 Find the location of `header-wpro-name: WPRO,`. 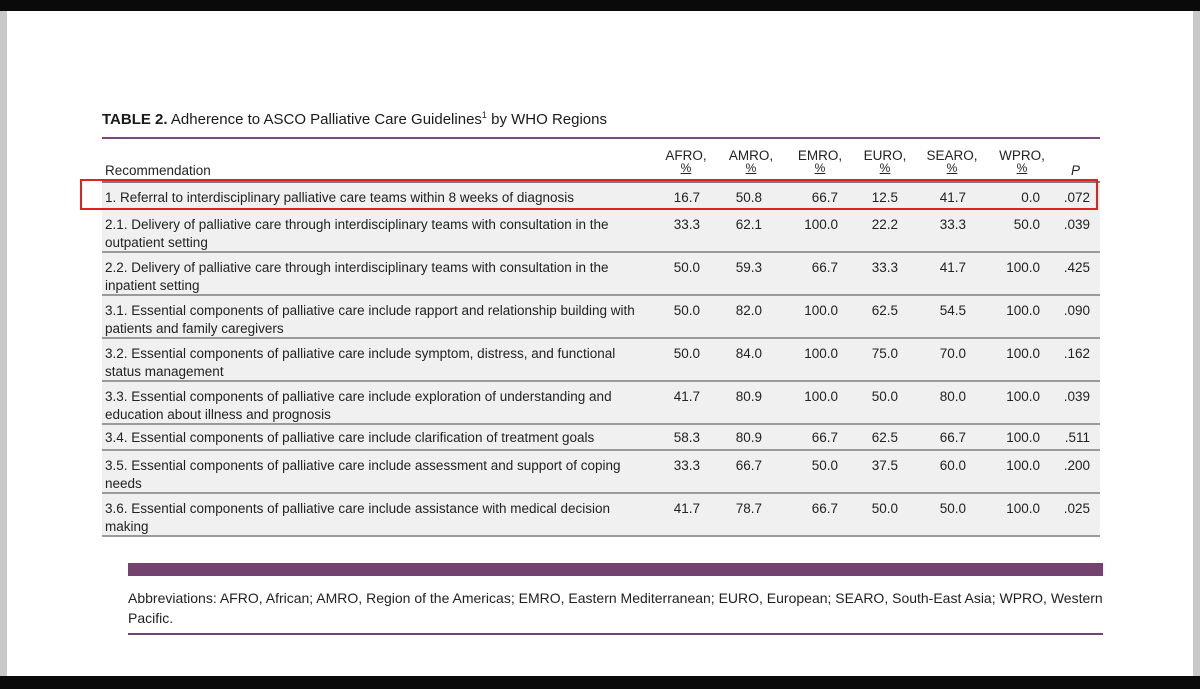

header-wpro-name: WPRO, is located at coordinates (1022, 155).